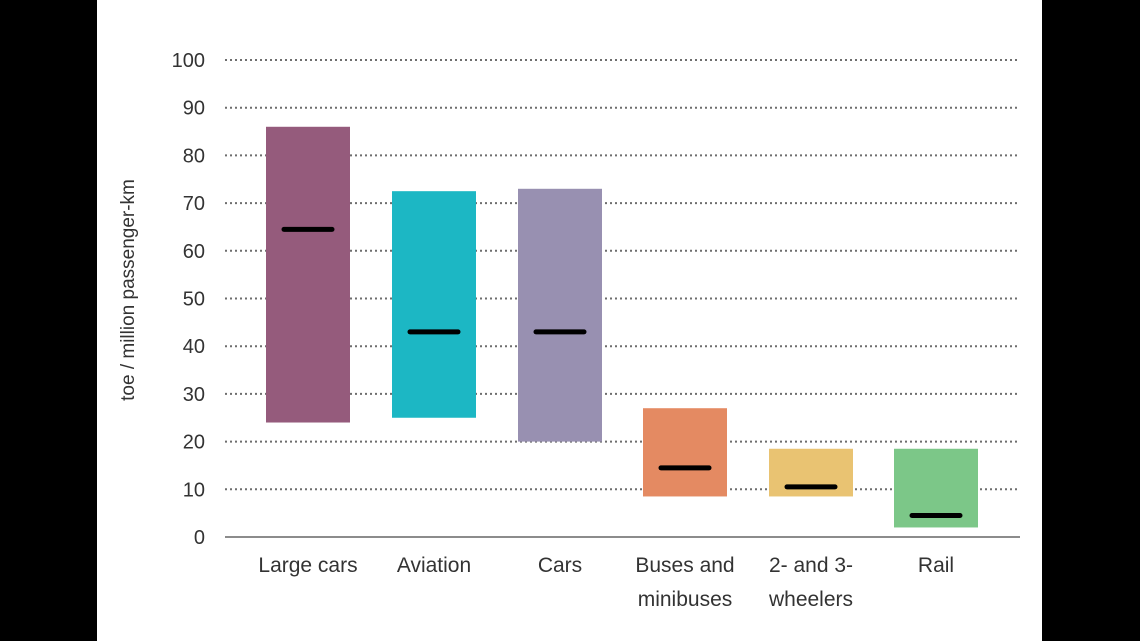 The width and height of the screenshot is (1140, 641). I want to click on y-tick-label: 40, so click(194, 347).